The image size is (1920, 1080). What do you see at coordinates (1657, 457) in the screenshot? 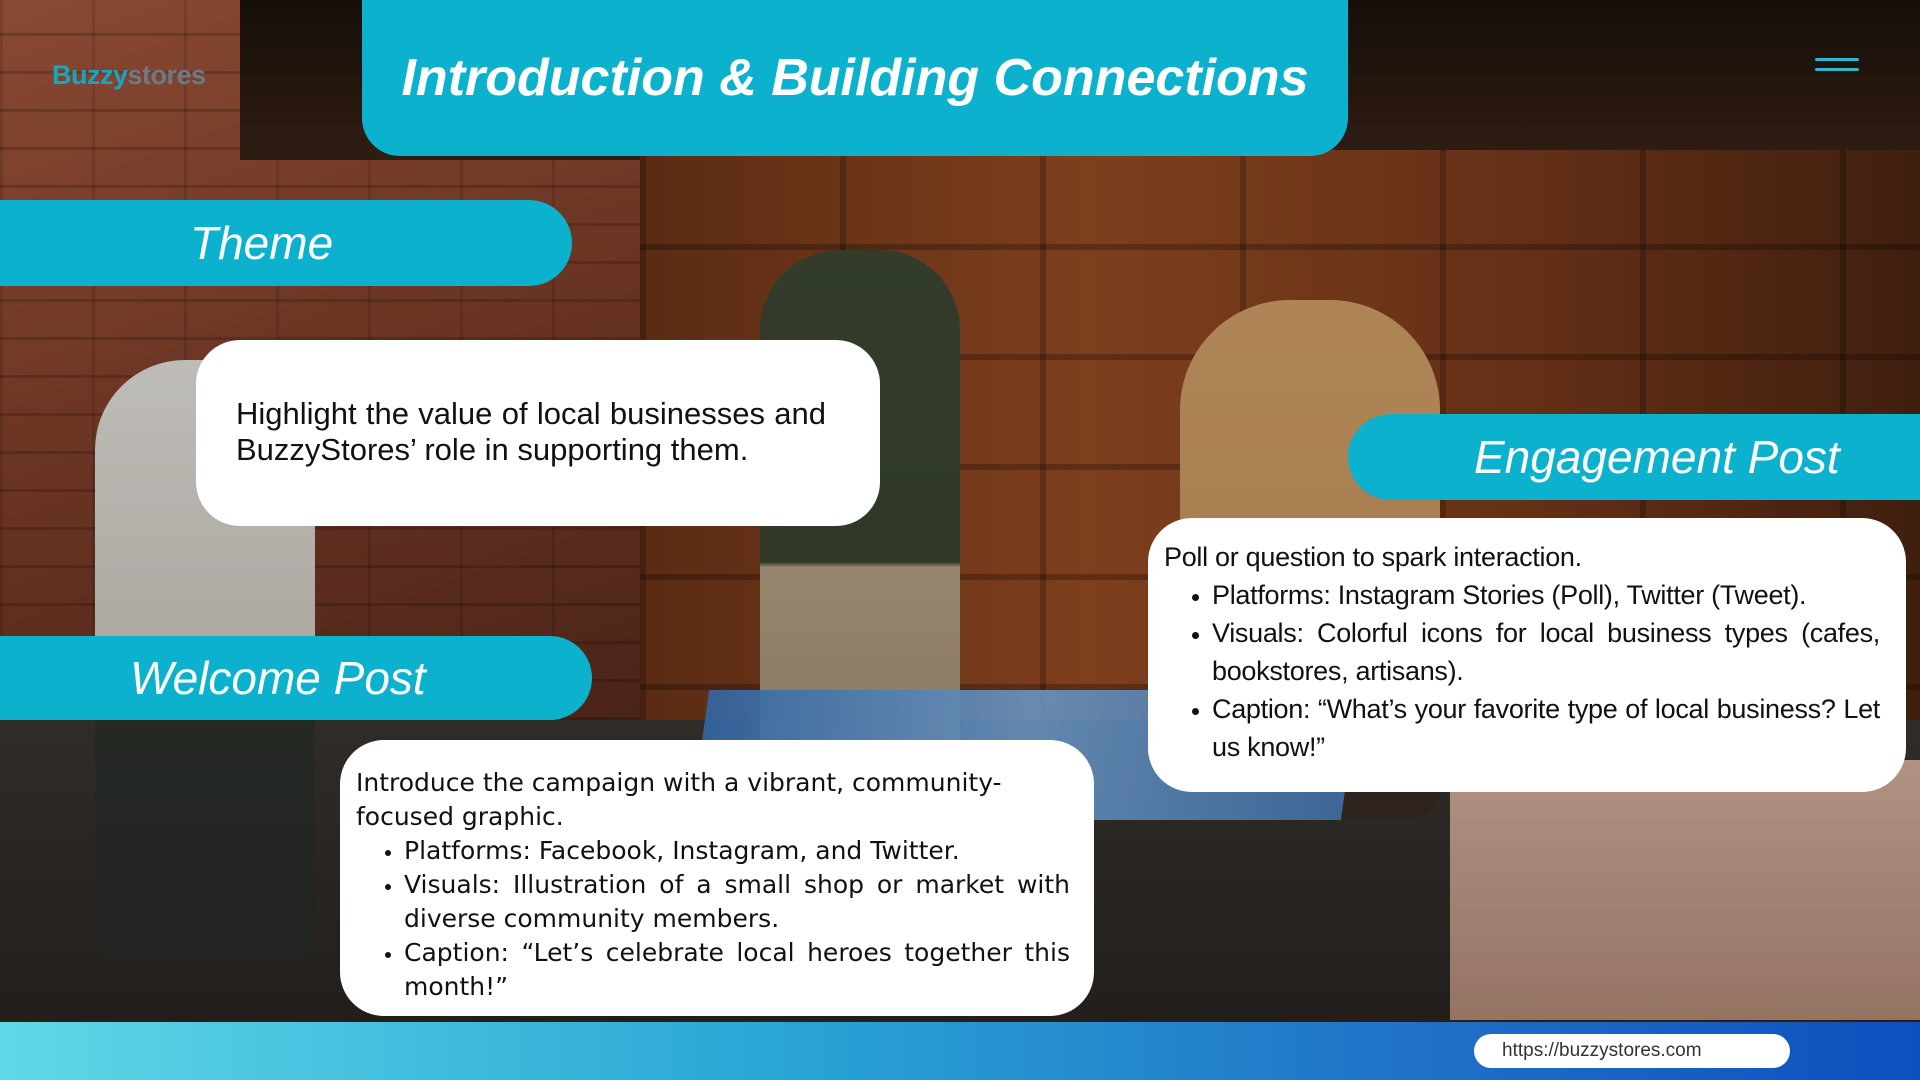
I see `engagement-label: Engagement Post` at bounding box center [1657, 457].